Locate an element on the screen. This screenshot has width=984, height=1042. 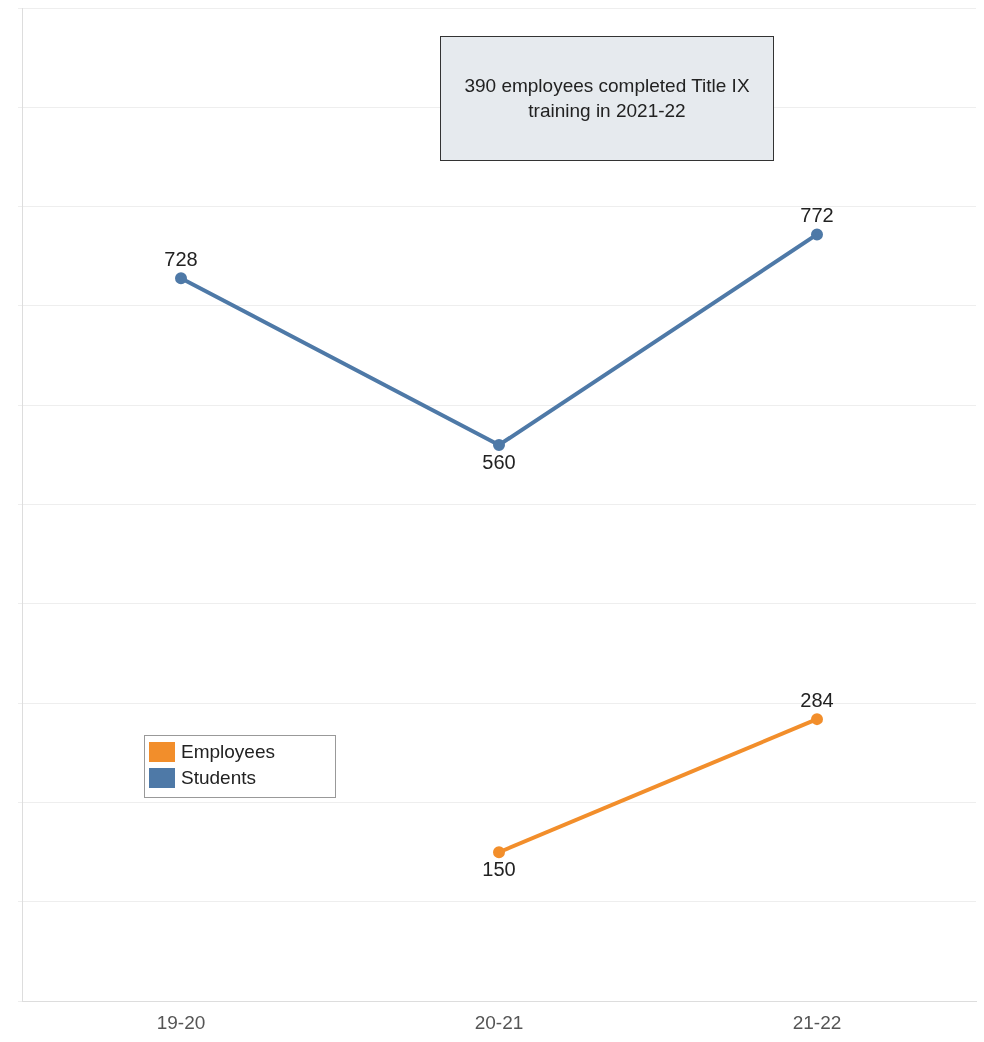
x-tick-label: 19-20 is located at coordinates (181, 1022).